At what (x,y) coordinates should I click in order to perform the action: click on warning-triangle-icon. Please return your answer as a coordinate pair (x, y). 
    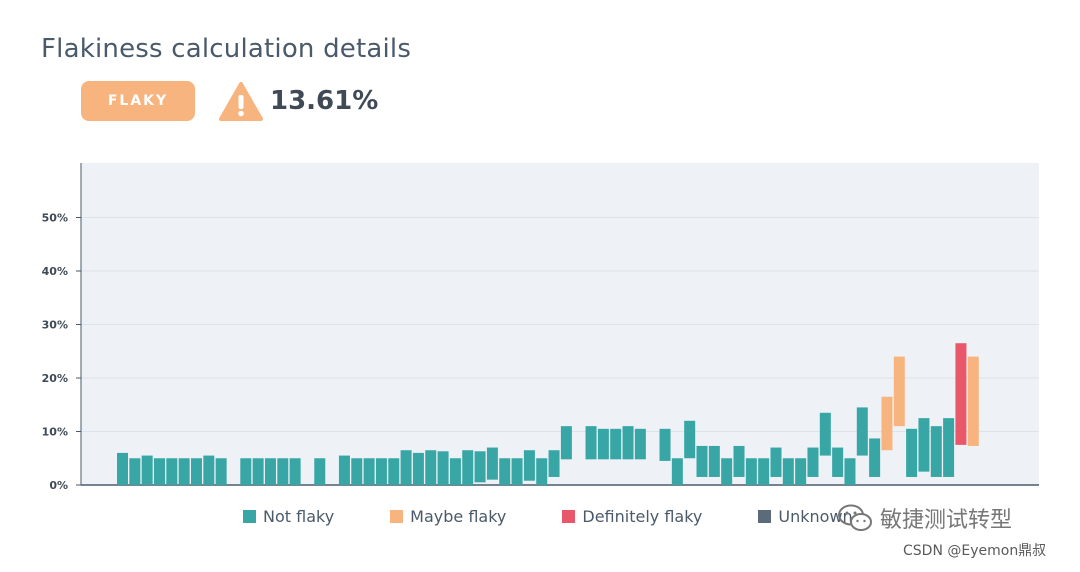
    Looking at the image, I should click on (241, 101).